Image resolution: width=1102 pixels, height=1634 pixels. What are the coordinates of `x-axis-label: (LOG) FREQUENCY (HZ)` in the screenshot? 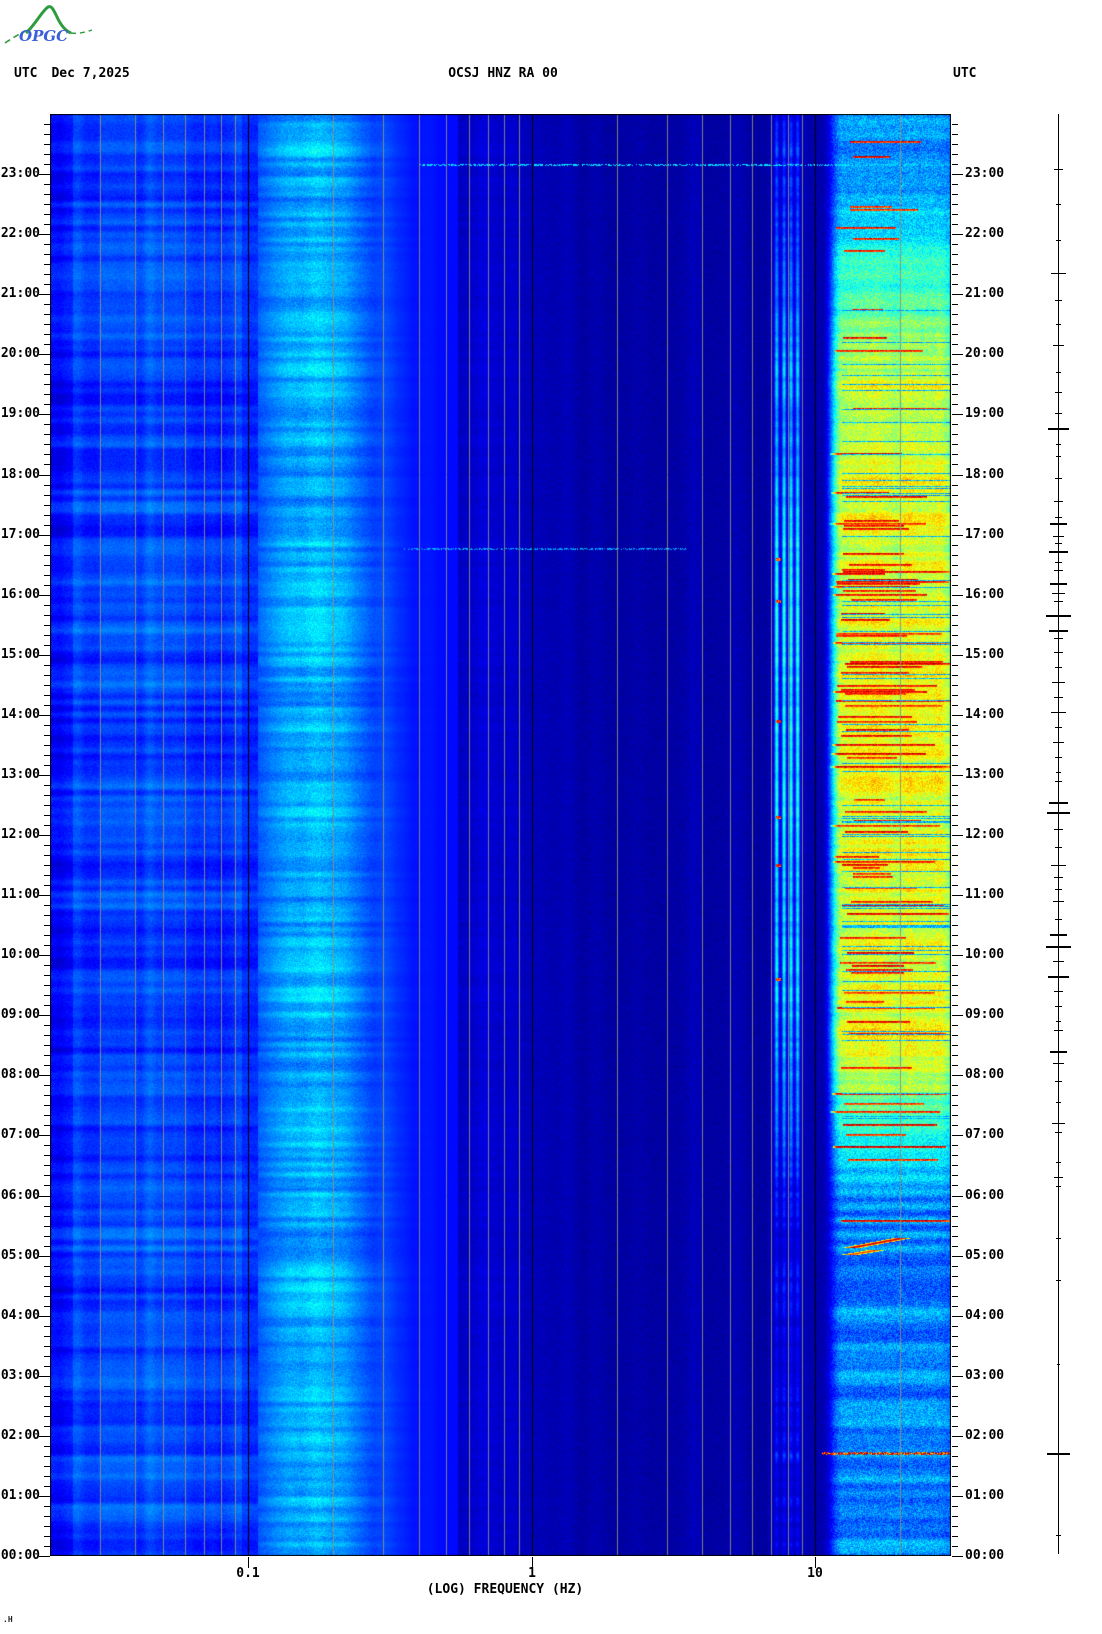 It's located at (505, 1589).